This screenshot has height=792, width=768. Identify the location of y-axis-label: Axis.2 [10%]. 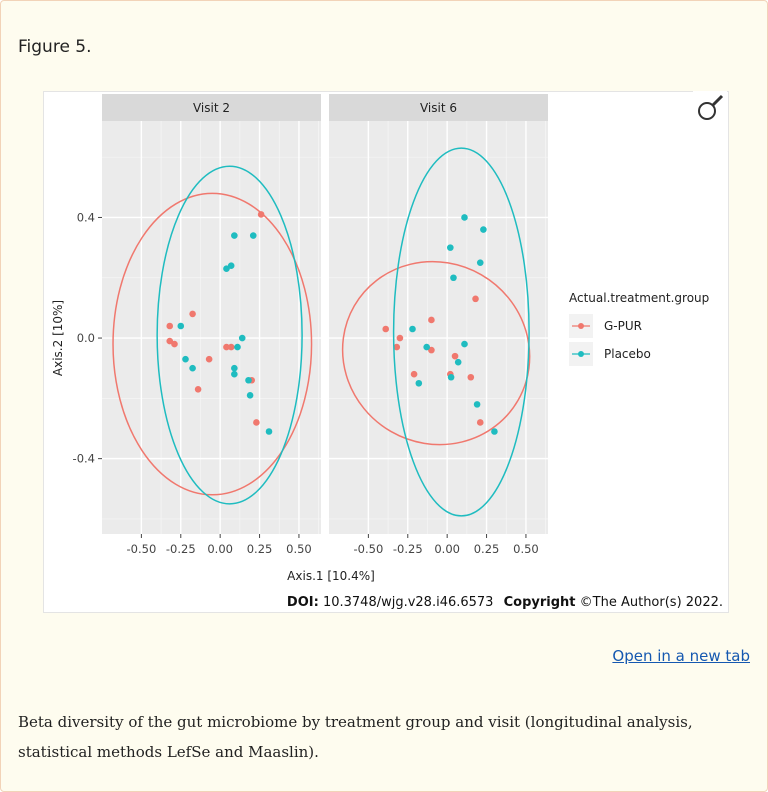
(58, 338).